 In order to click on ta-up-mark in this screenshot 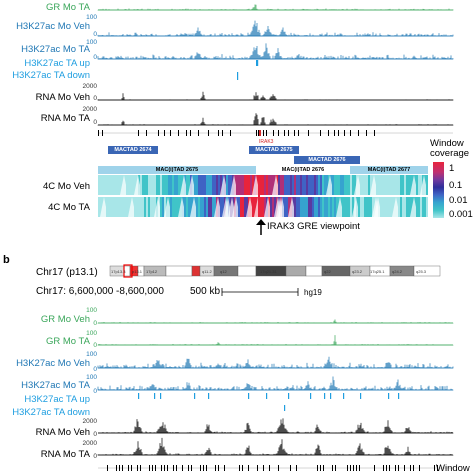, I will do `click(257, 63)`.